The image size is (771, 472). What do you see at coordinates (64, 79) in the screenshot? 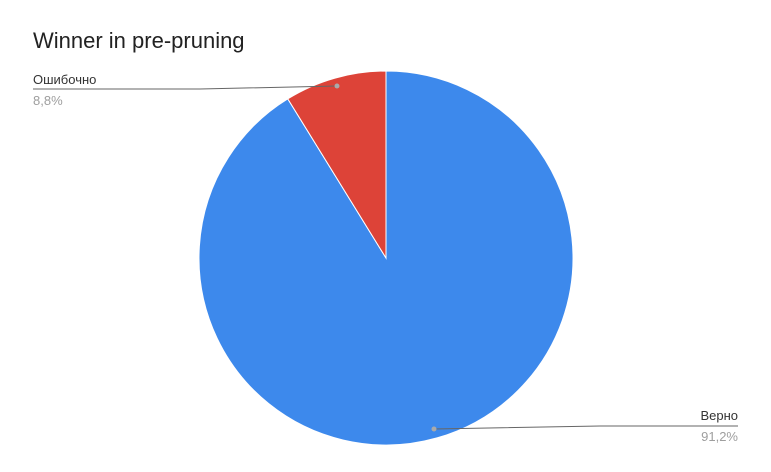
I see `slice-label-oshibochno: Ошибочно` at bounding box center [64, 79].